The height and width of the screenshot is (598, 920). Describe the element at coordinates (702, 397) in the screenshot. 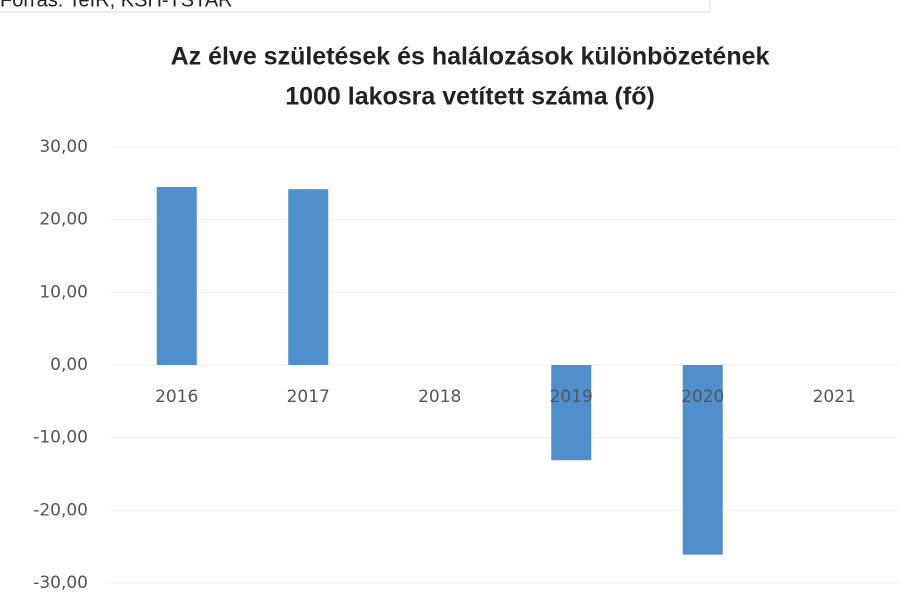

I see `x-tick-label: 2020` at that location.